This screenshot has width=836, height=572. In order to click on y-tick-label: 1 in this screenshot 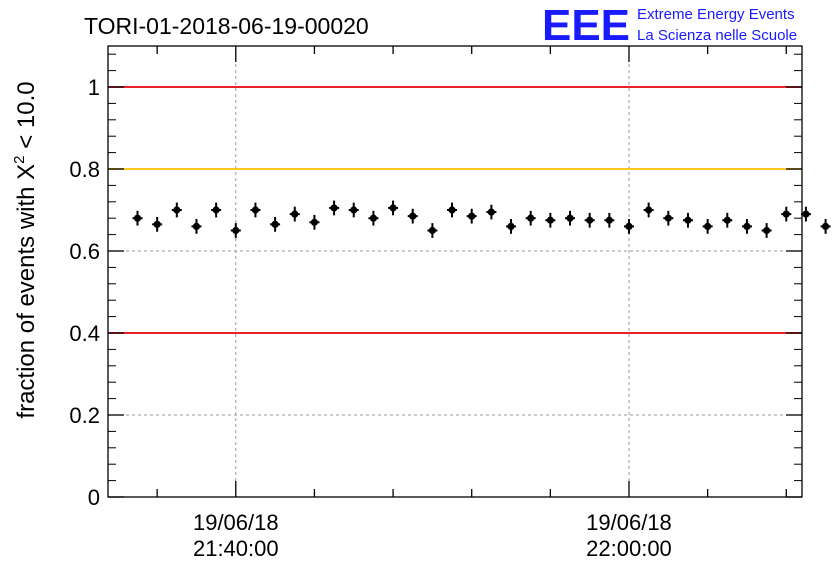, I will do `click(94, 87)`.